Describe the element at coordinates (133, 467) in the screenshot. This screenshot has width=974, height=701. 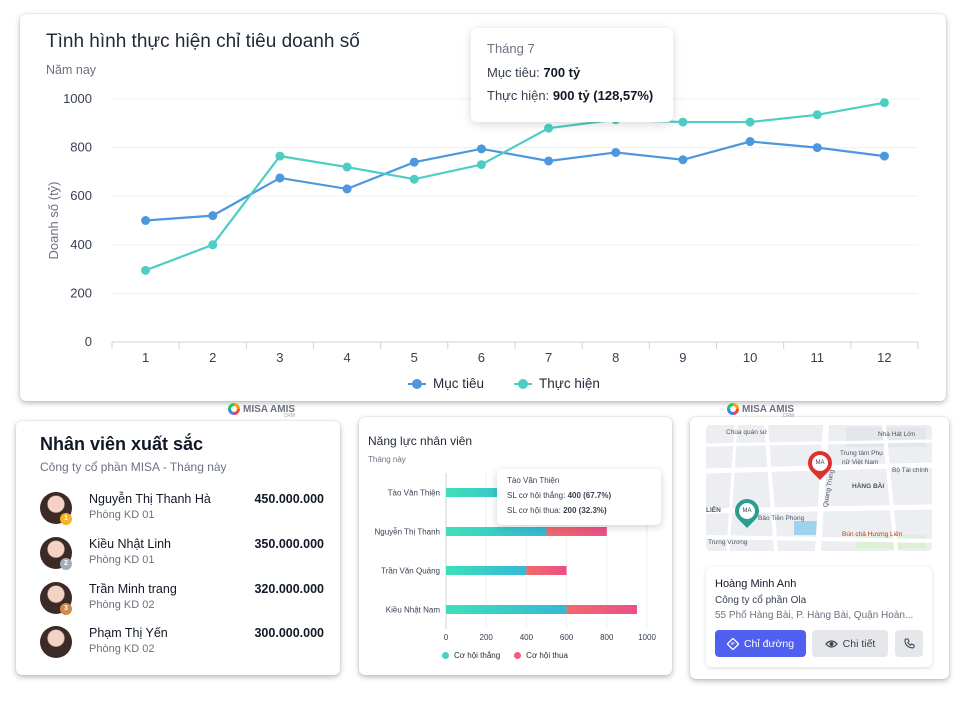
I see `top-employees-subtitle: Công ty cổ phần MISA - Tháng này` at that location.